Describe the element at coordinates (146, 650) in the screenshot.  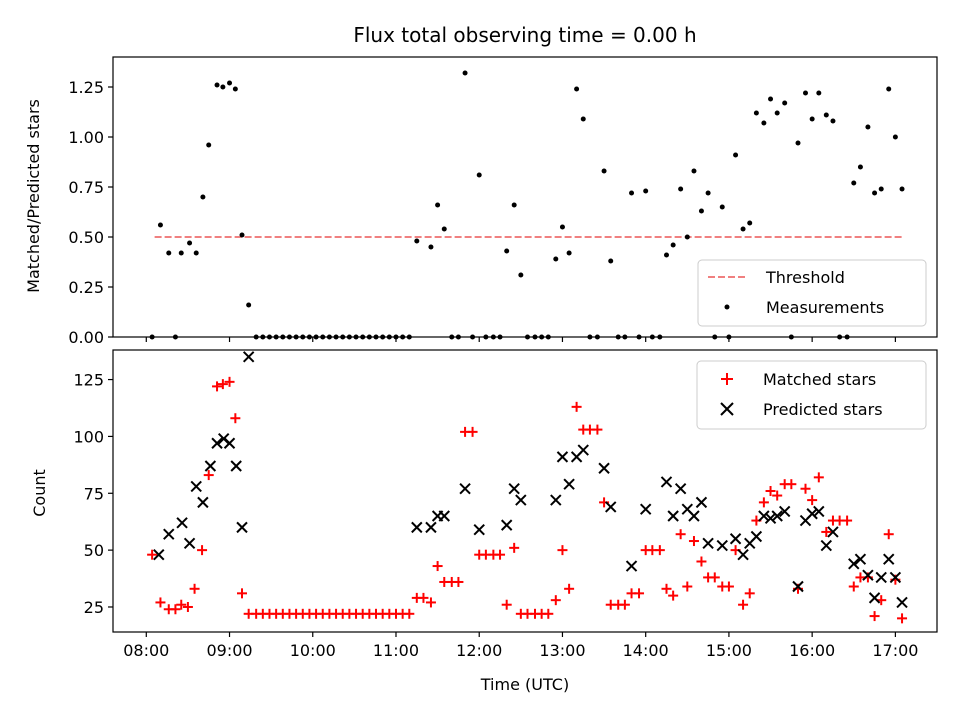
I see `count-x-tick-label: 08:00` at that location.